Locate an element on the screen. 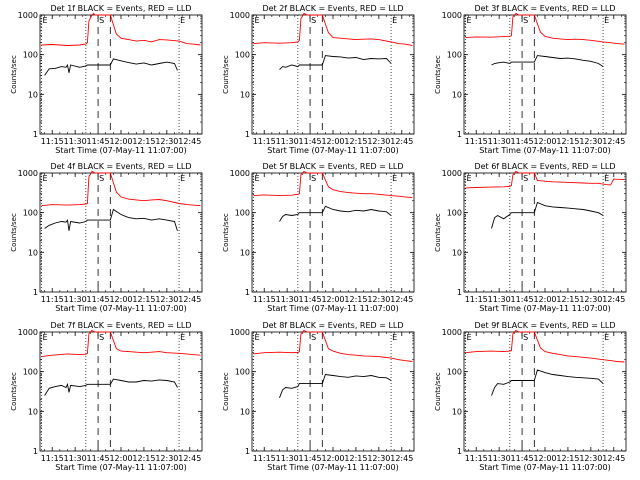  chart-title: Det 1f BLACK = Events, RED = LLD is located at coordinates (120, 8).